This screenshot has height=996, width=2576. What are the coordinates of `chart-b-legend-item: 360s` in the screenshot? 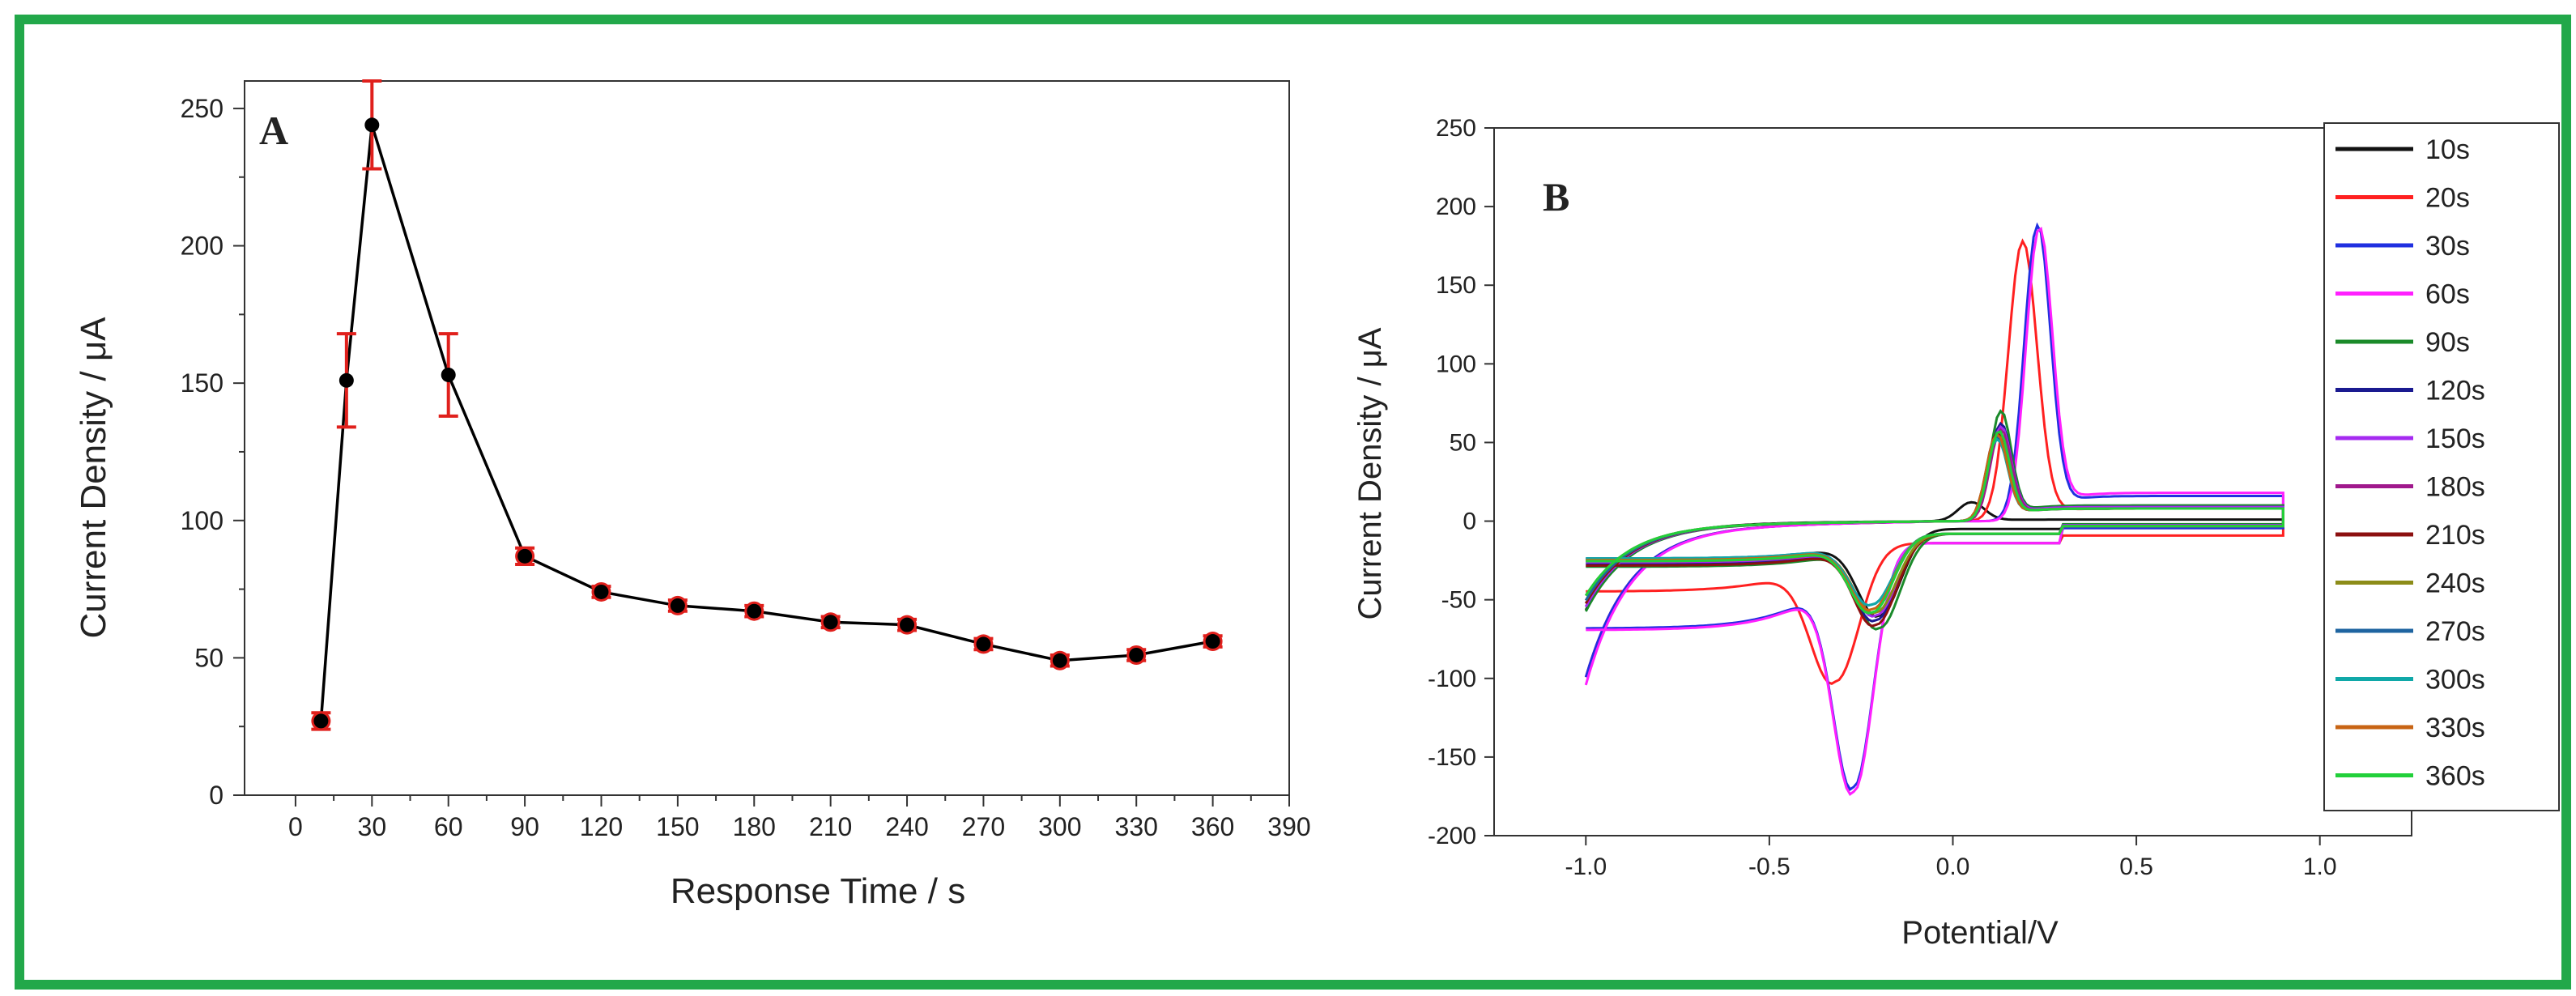 It's located at (2410, 777).